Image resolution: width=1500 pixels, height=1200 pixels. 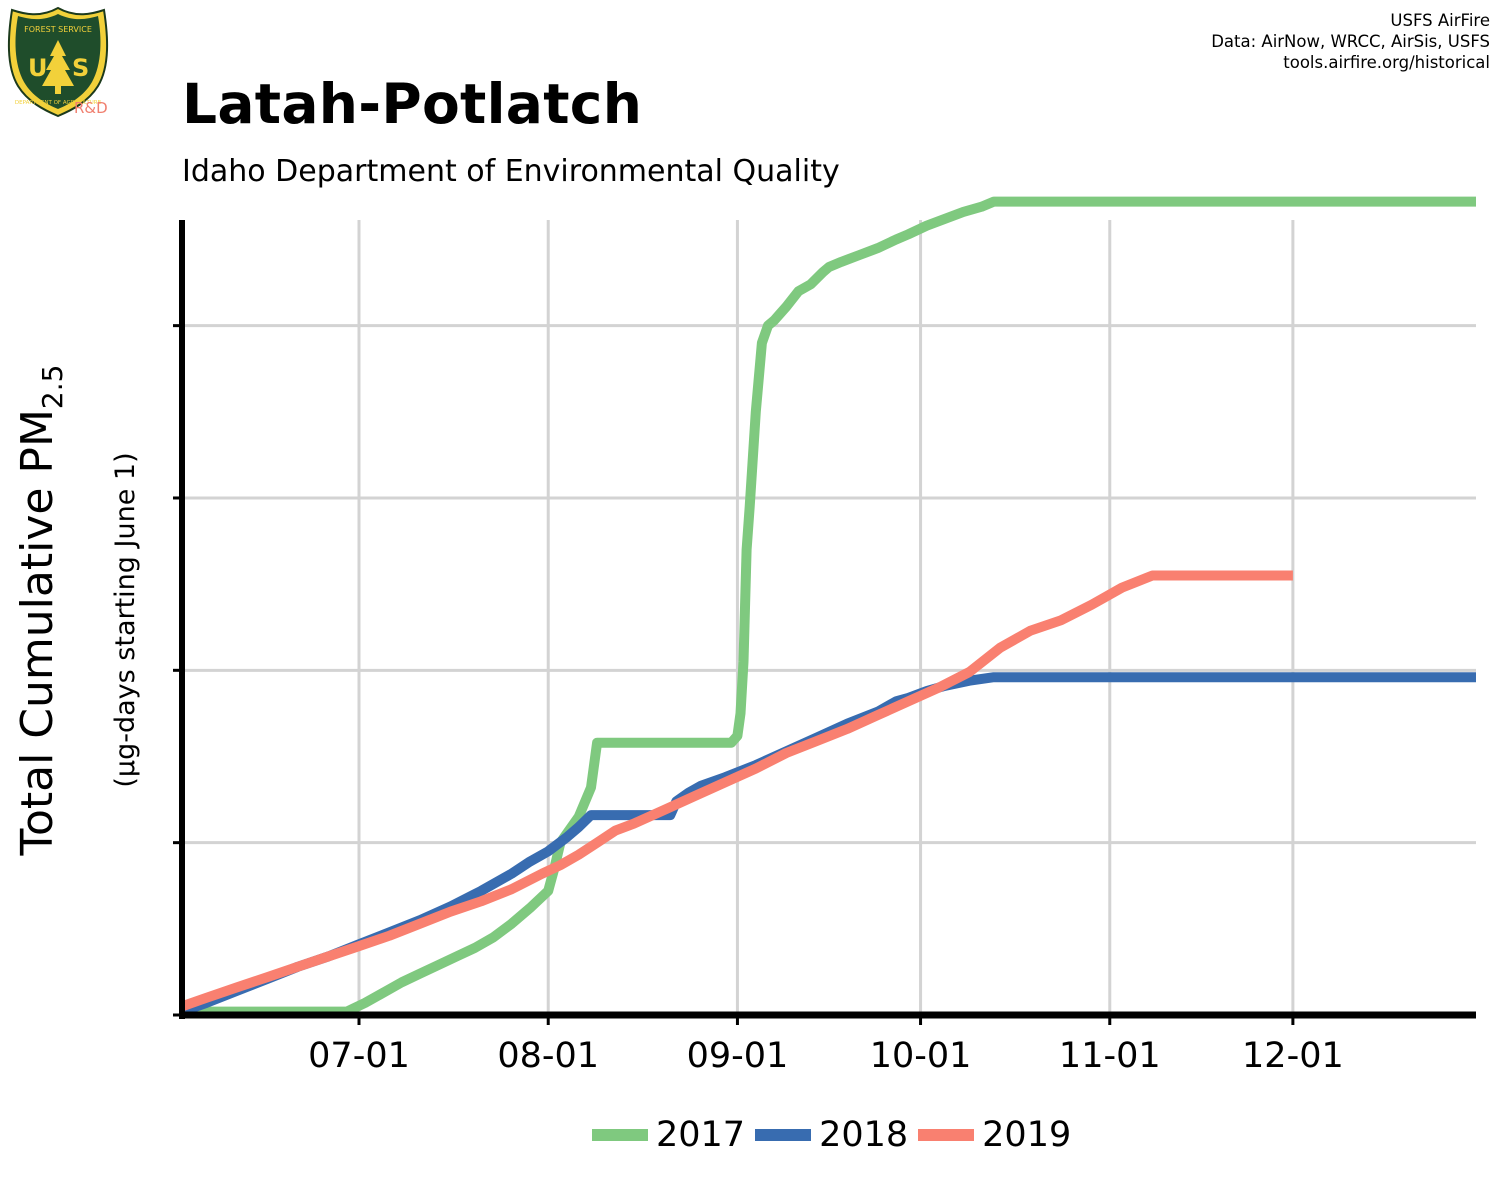 I want to click on legend-label-2019: 2019, so click(x=1027, y=1135).